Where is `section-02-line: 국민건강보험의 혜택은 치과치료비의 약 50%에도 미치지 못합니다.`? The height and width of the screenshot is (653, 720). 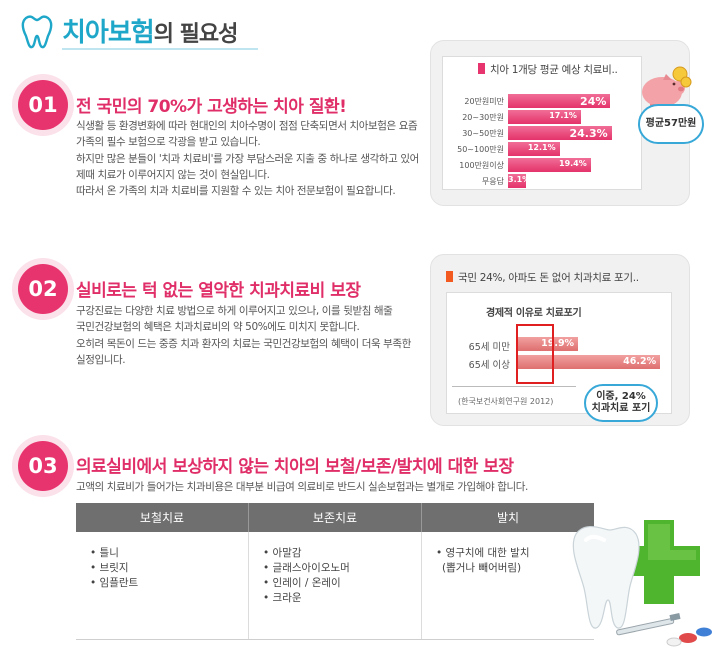 section-02-line: 국민건강보험의 혜택은 치과치료비의 약 50%에도 미치지 못합니다. is located at coordinates (218, 327).